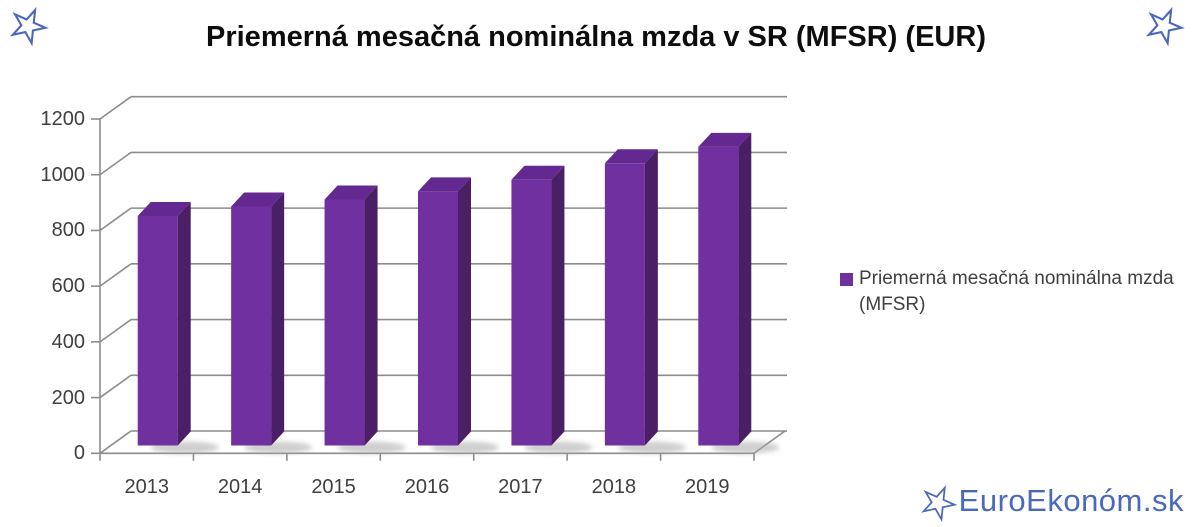 Image resolution: width=1192 pixels, height=527 pixels. I want to click on y-axis-tick-label: 600, so click(68, 286).